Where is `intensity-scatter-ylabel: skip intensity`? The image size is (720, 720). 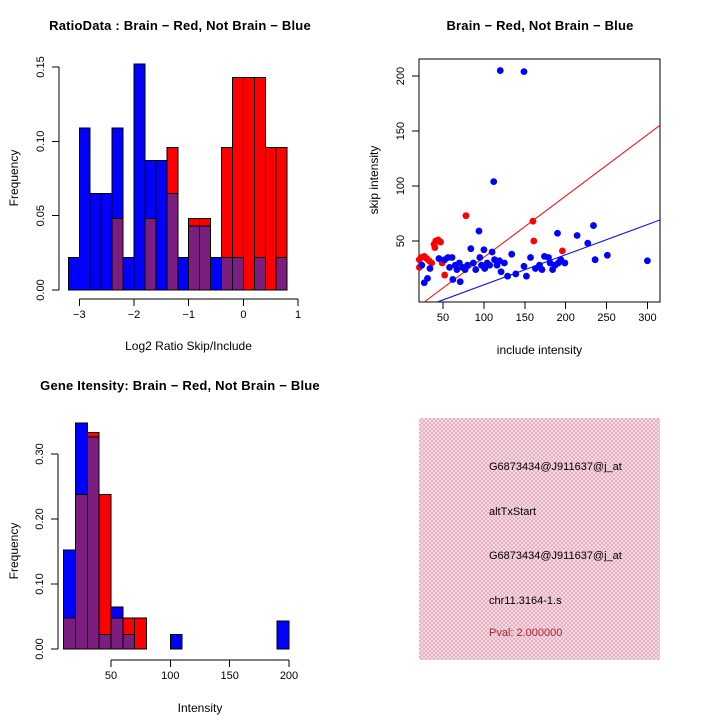 intensity-scatter-ylabel: skip intensity is located at coordinates (374, 180).